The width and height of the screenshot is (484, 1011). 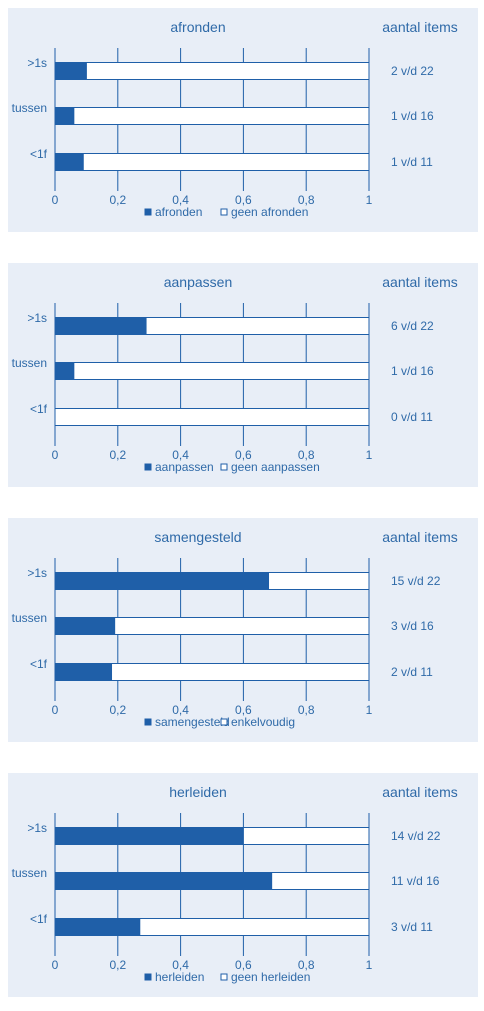 What do you see at coordinates (416, 581) in the screenshot?
I see `count-value: 15 v/d 22` at bounding box center [416, 581].